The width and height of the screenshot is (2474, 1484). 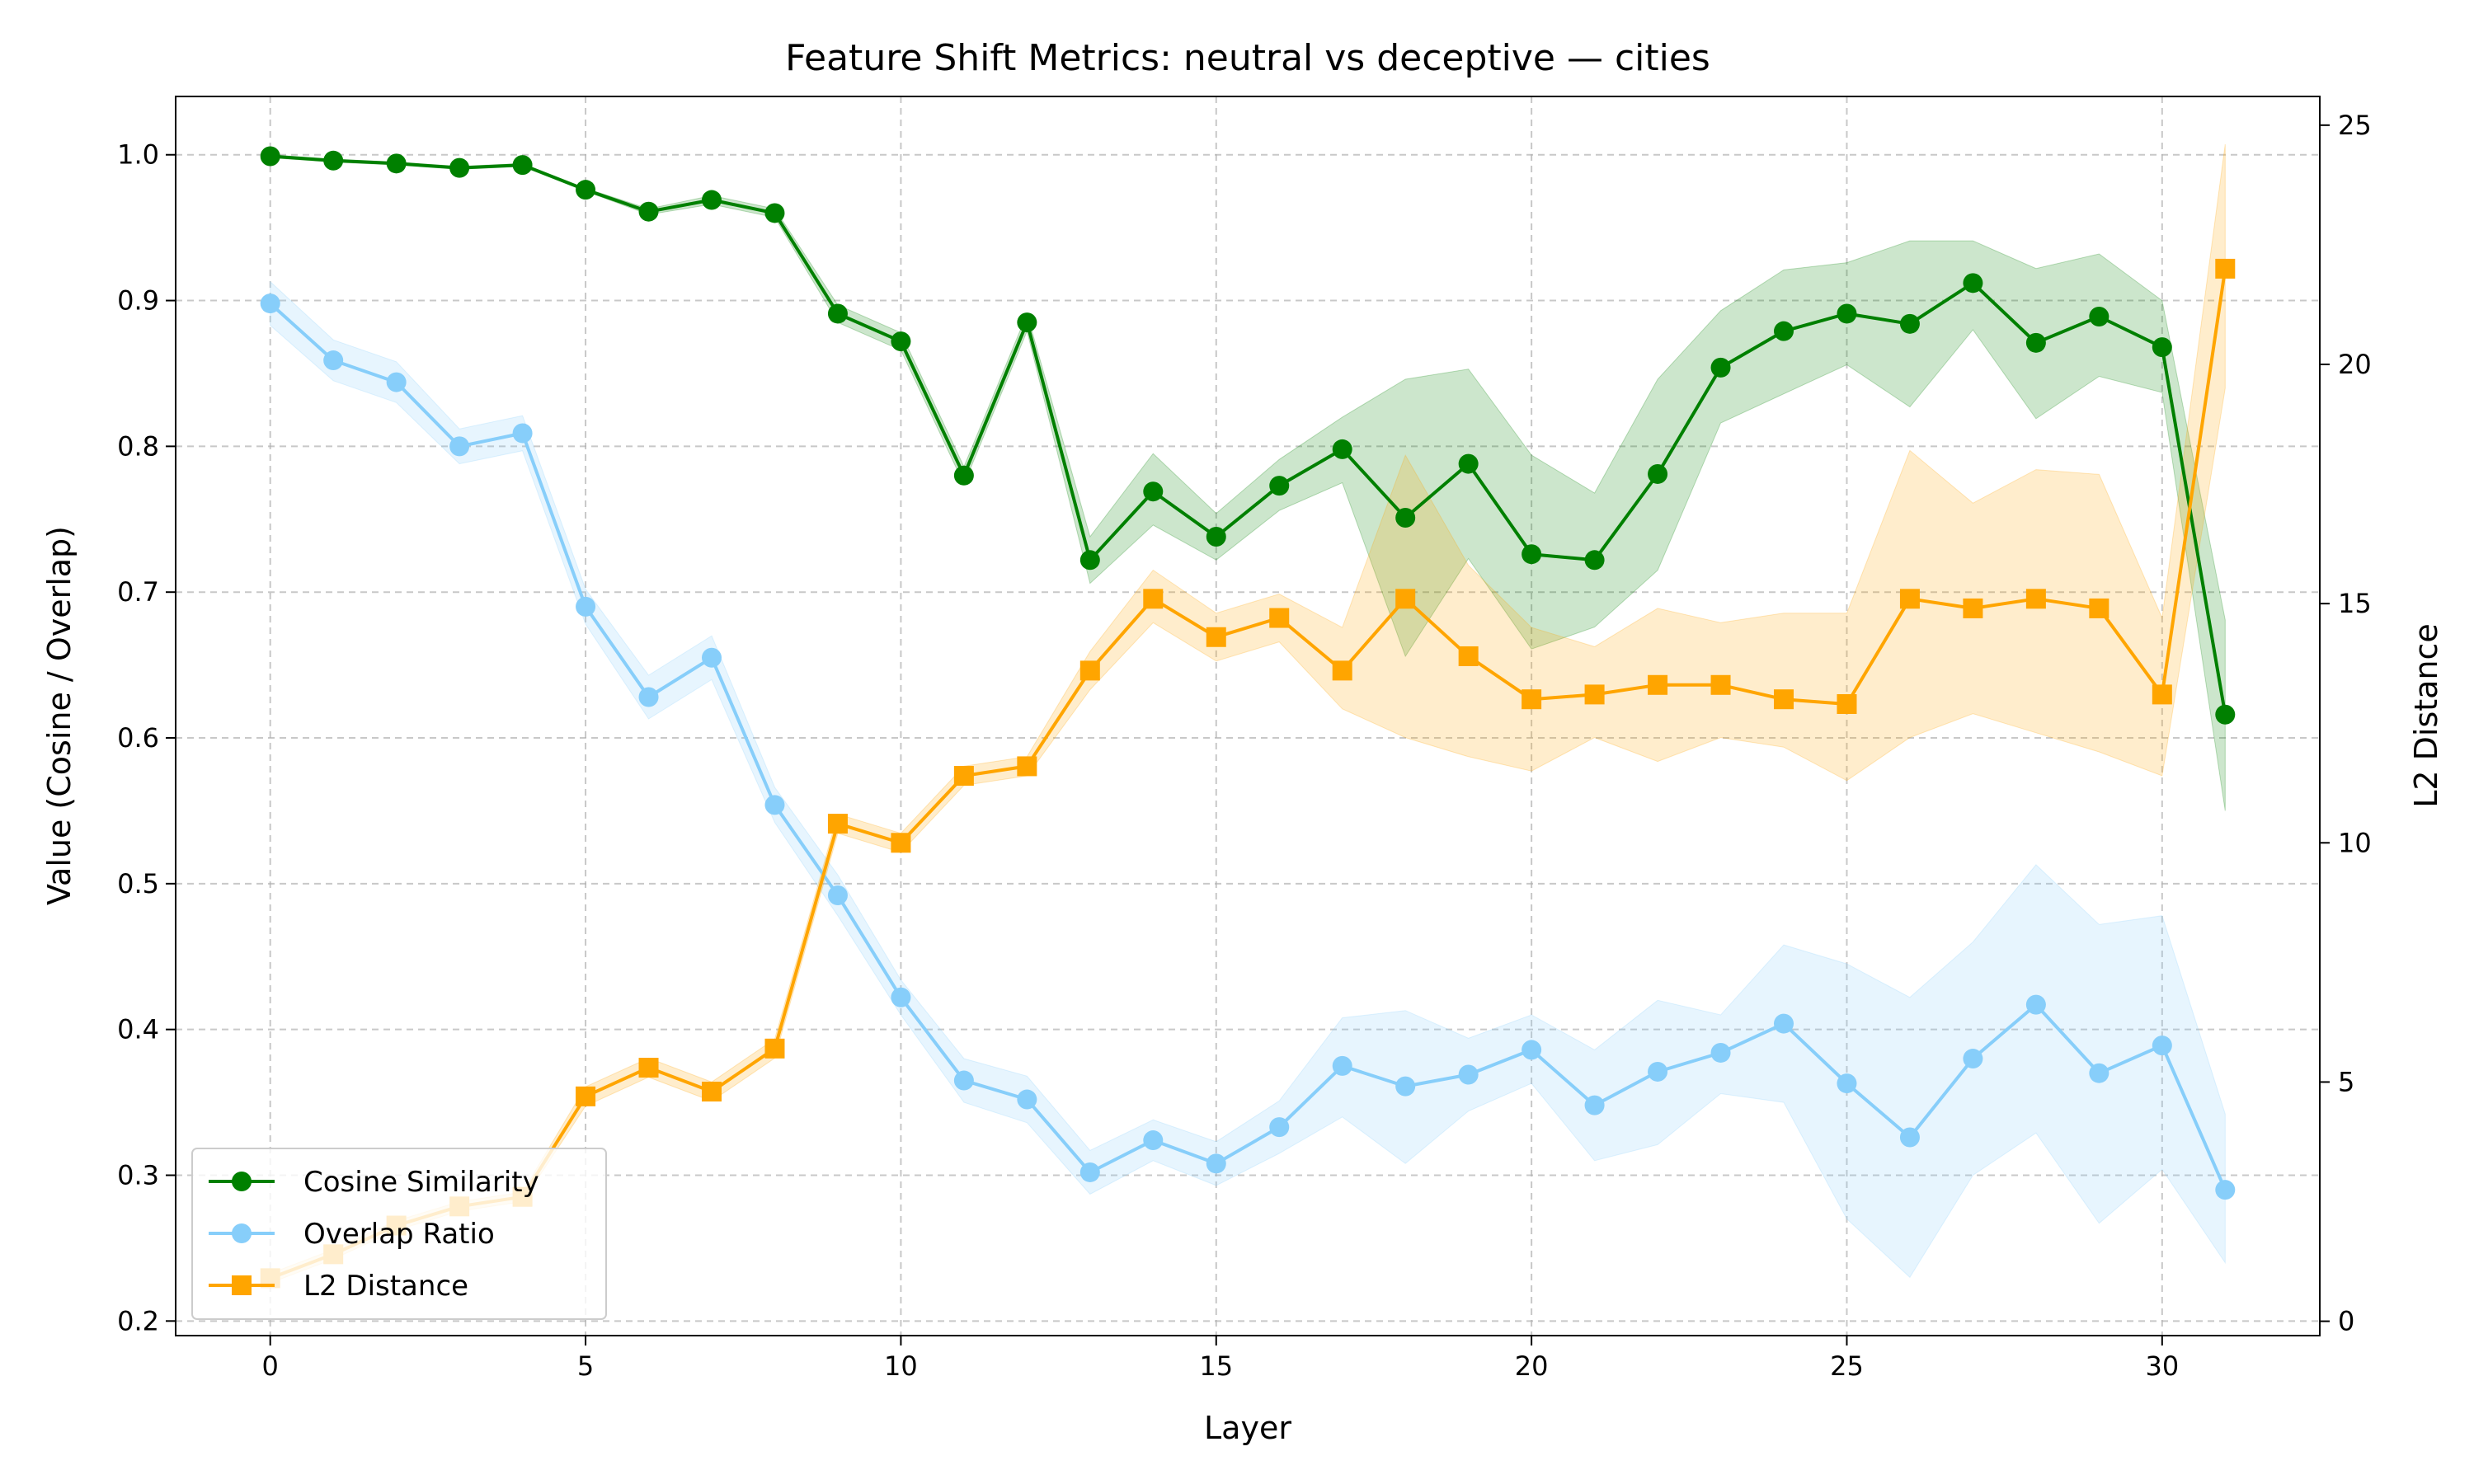 What do you see at coordinates (138, 1174) in the screenshot?
I see `y-tick-label-left: 0.3` at bounding box center [138, 1174].